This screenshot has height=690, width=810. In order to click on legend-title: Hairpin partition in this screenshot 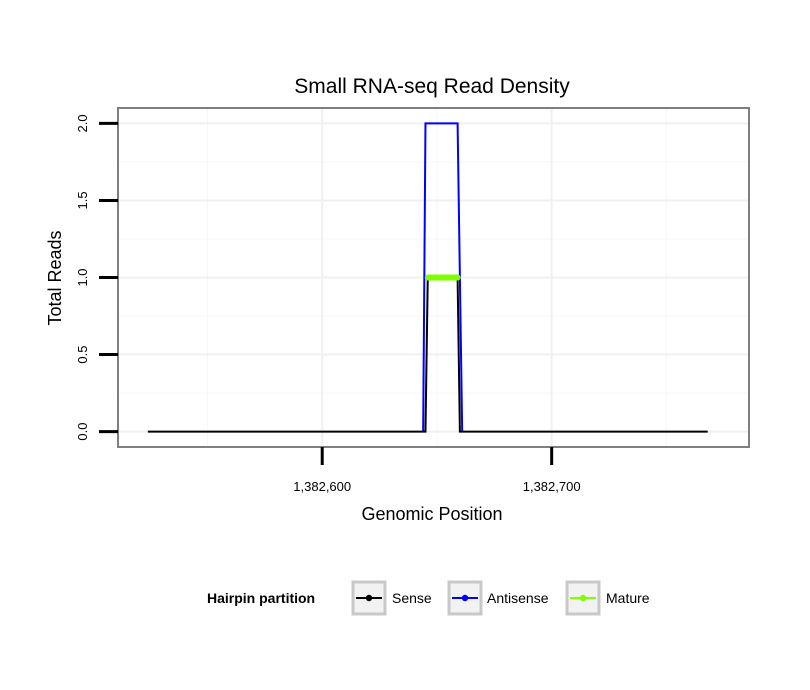, I will do `click(261, 598)`.